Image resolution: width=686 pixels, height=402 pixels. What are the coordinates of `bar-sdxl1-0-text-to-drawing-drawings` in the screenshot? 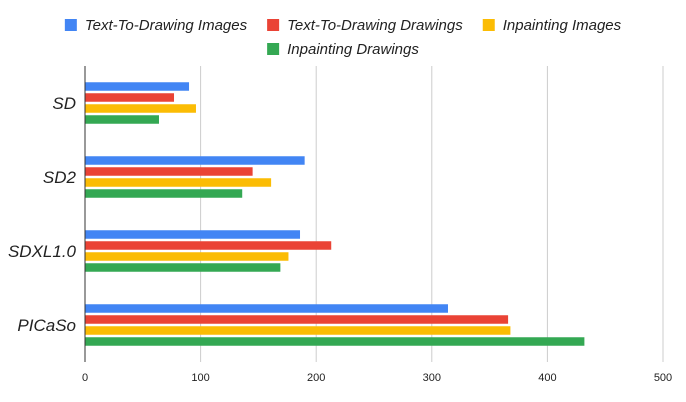 It's located at (208, 245).